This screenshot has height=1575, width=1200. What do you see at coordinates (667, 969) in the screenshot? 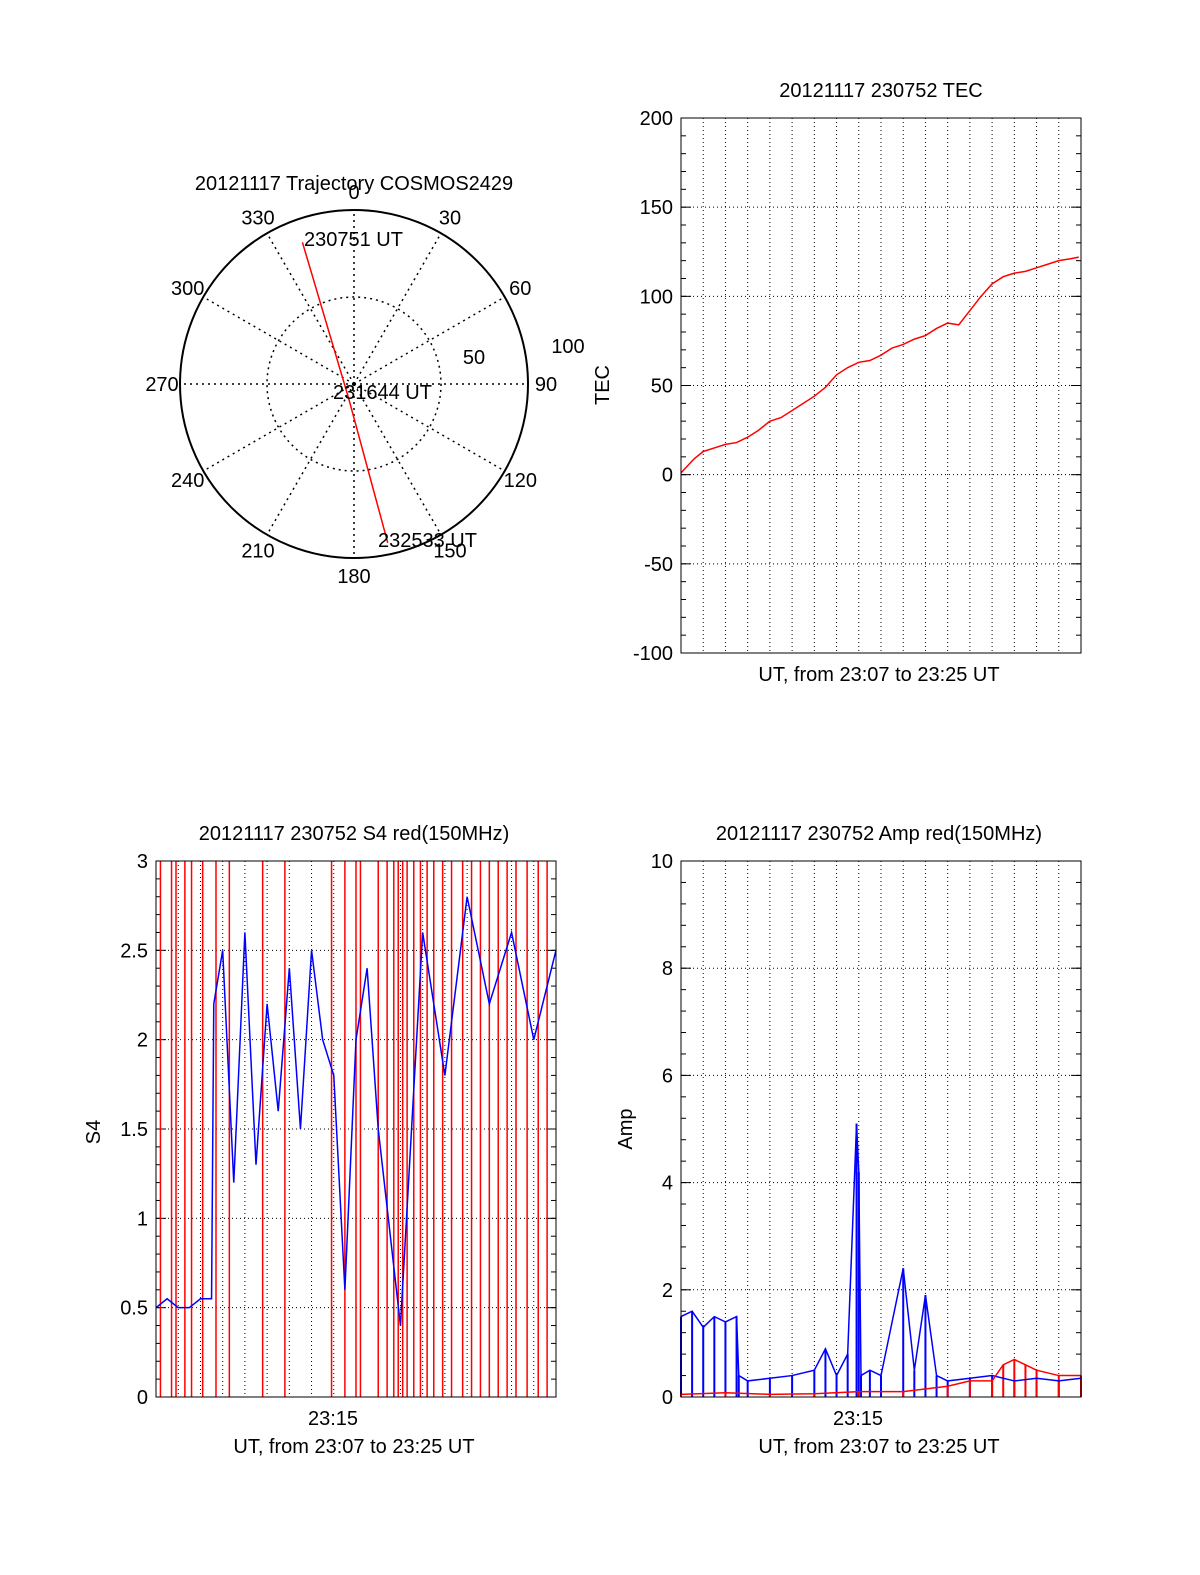
I see `amp-ytick-label-8: 8` at bounding box center [667, 969].